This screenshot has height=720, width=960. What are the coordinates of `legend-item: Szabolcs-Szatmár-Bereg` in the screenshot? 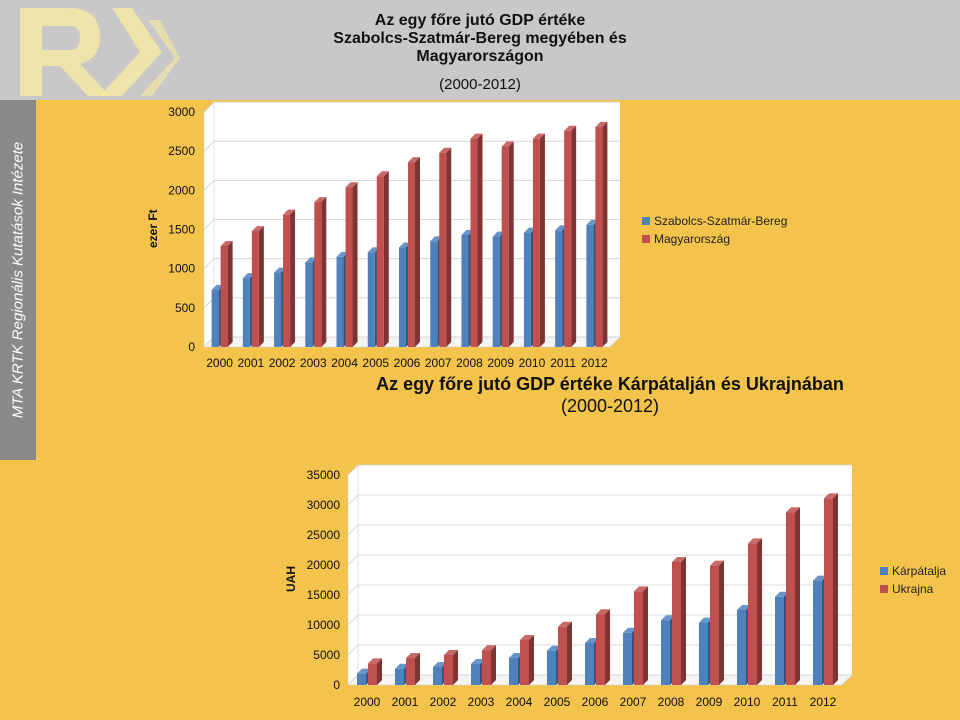 It's located at (714, 221).